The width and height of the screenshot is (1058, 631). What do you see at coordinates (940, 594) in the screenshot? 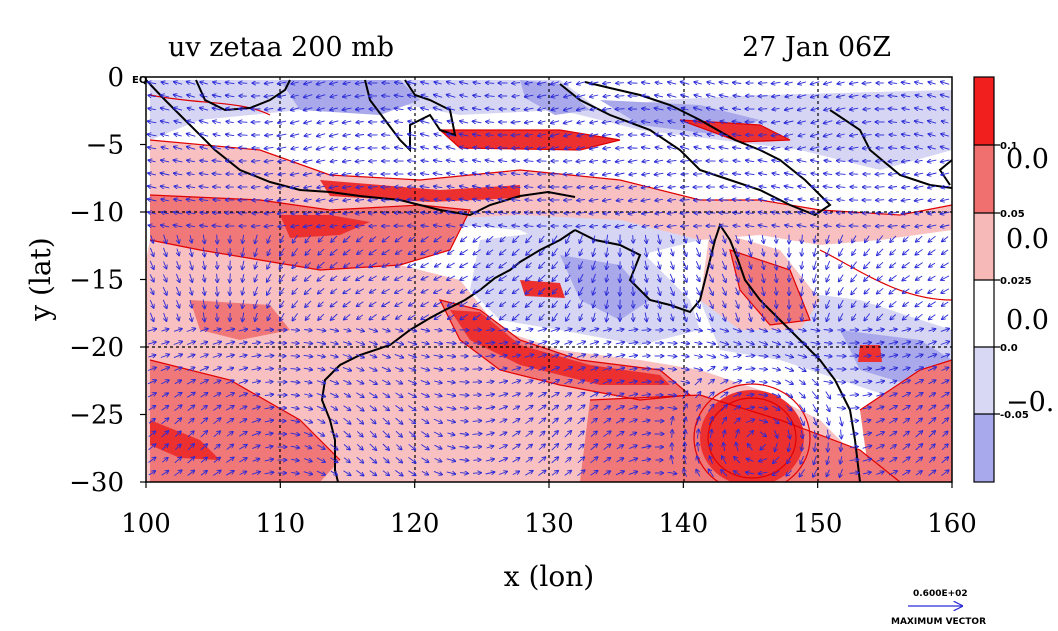
I see `reference-vector-value: 0.600E+02` at bounding box center [940, 594].